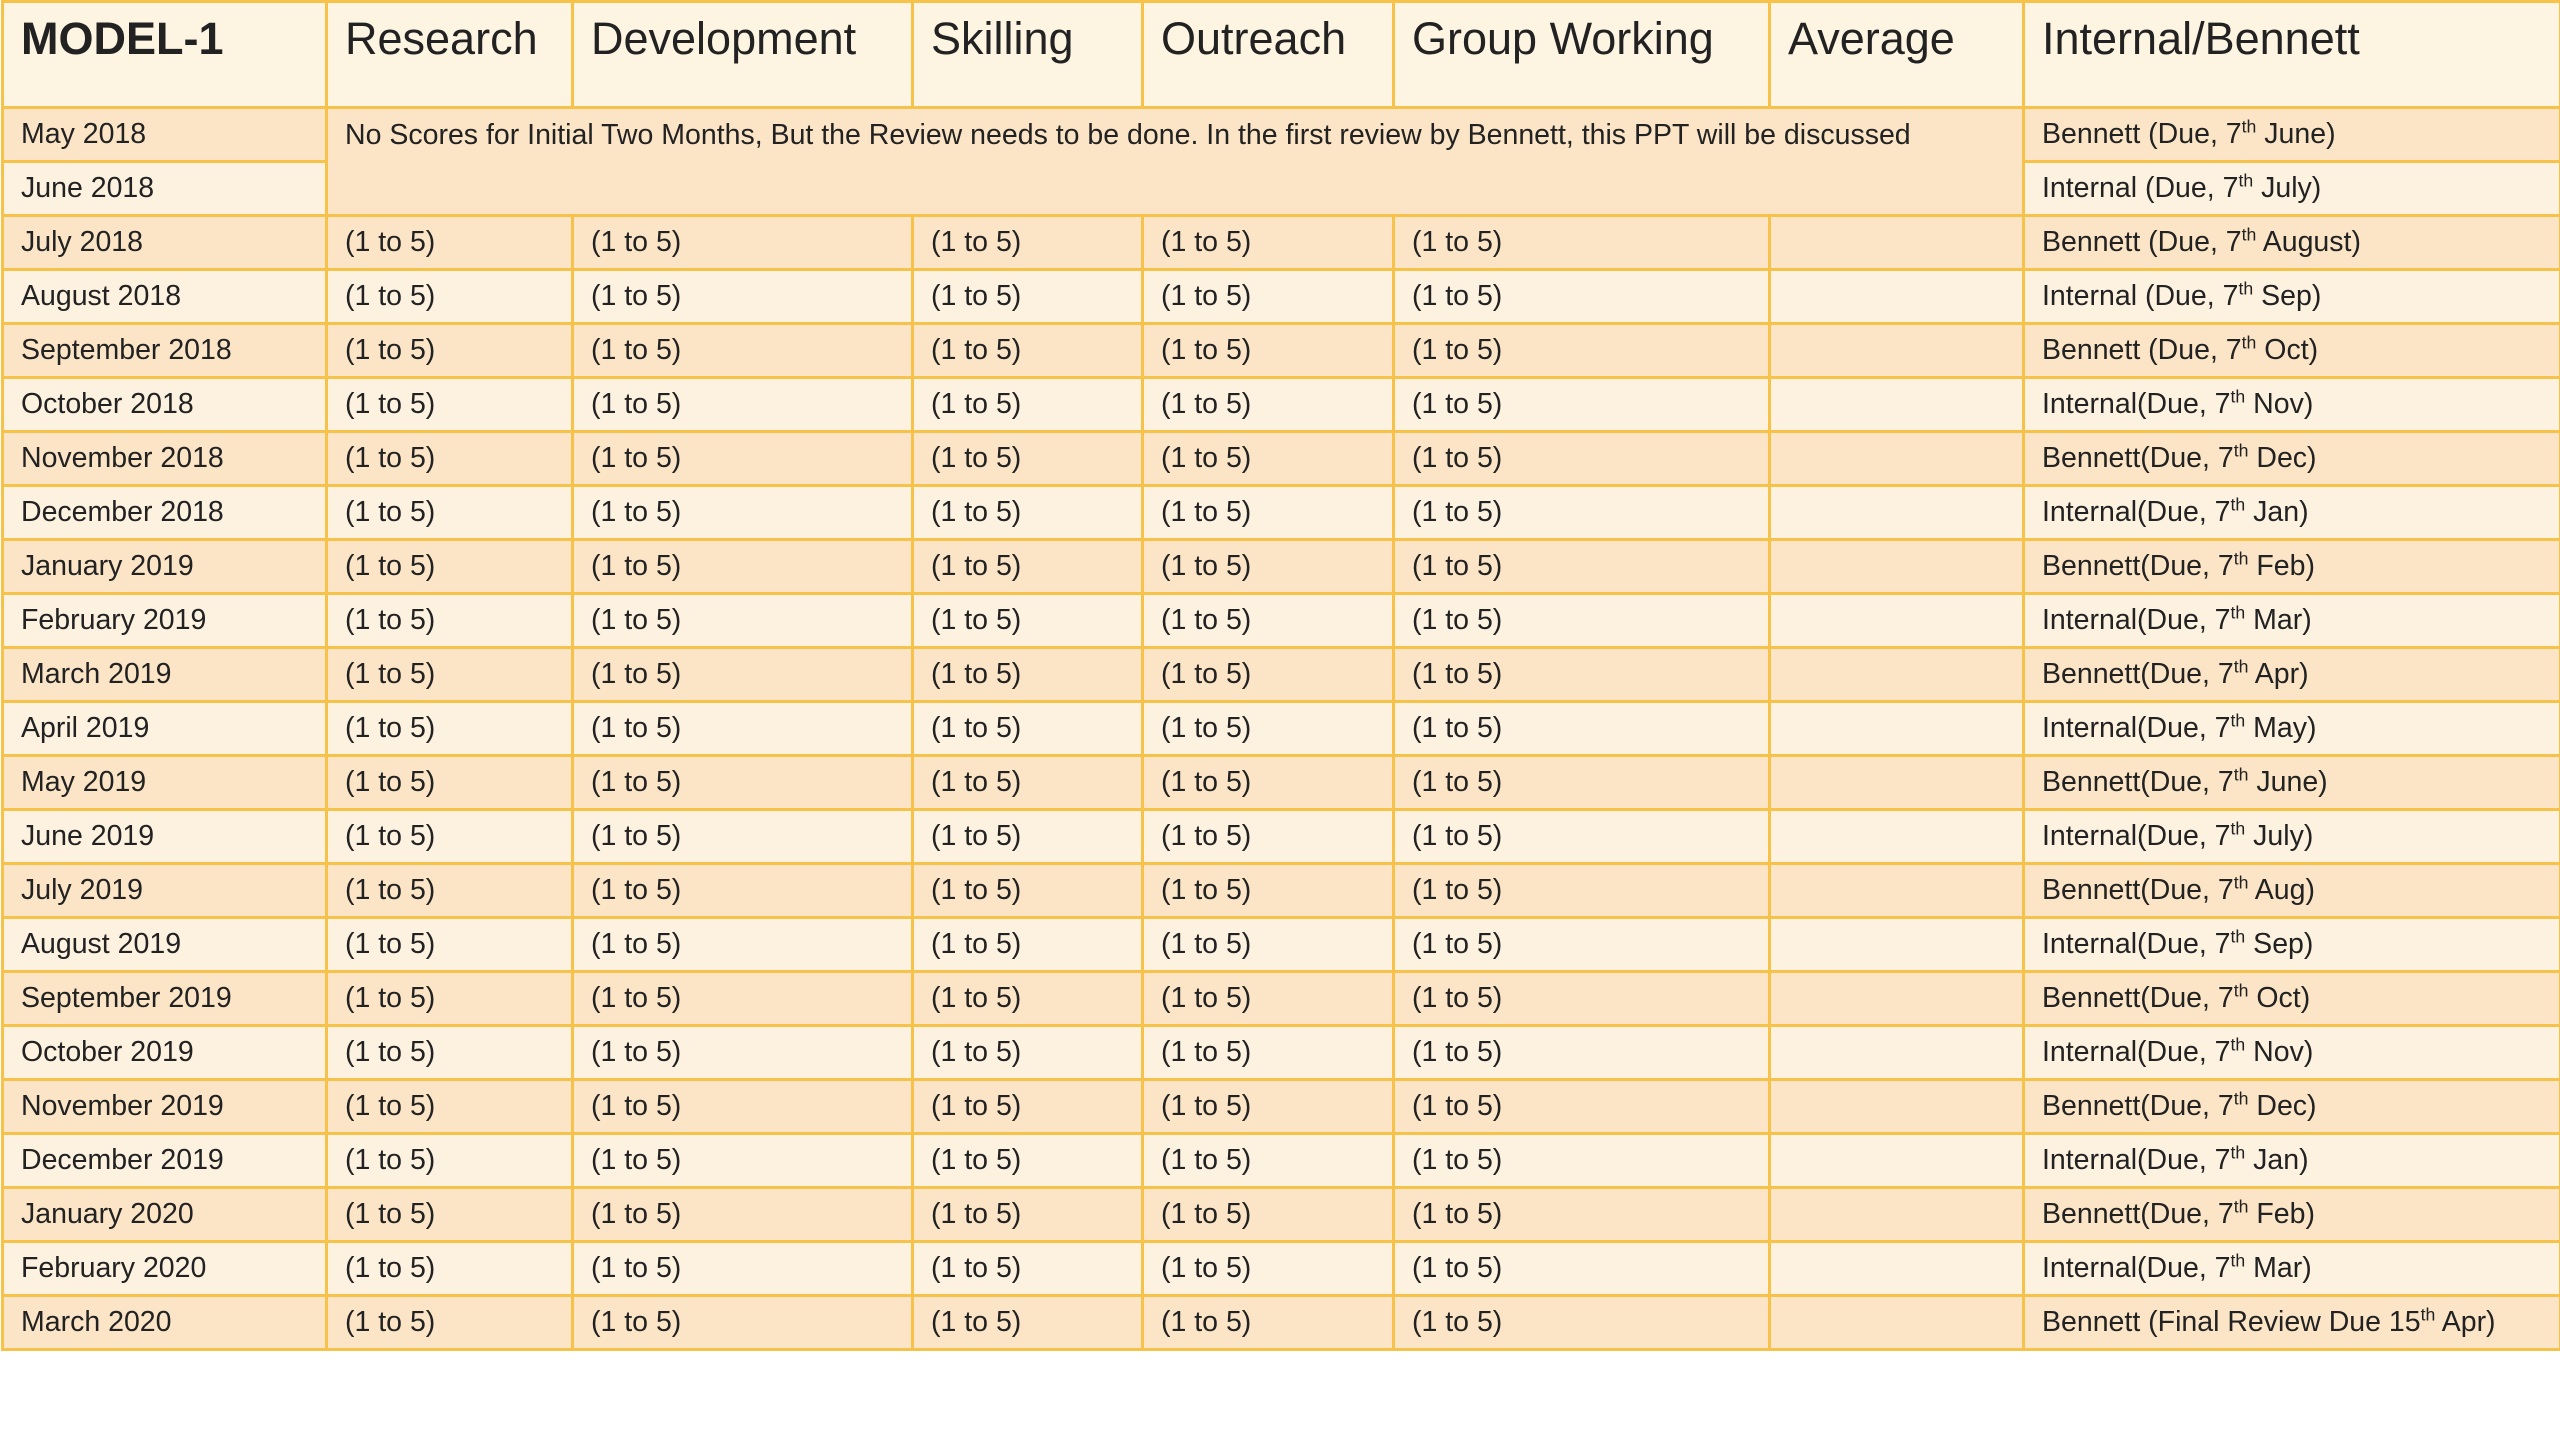 The width and height of the screenshot is (2560, 1440). What do you see at coordinates (164, 782) in the screenshot?
I see `month-cell: May 2019` at bounding box center [164, 782].